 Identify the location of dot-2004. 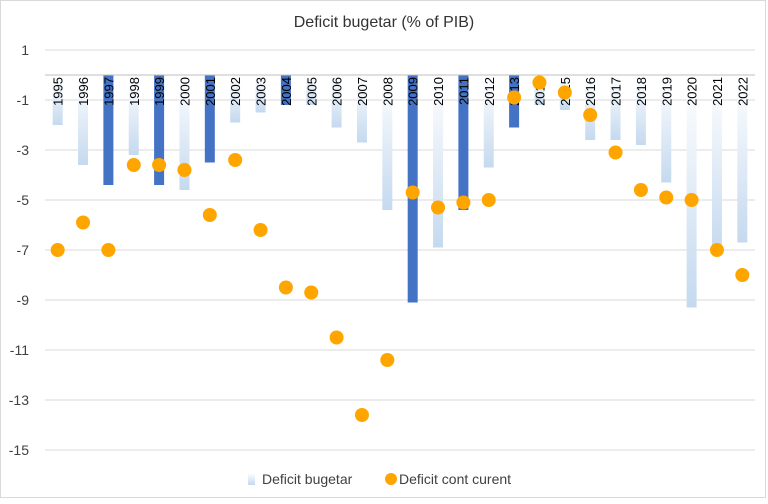
(285, 287).